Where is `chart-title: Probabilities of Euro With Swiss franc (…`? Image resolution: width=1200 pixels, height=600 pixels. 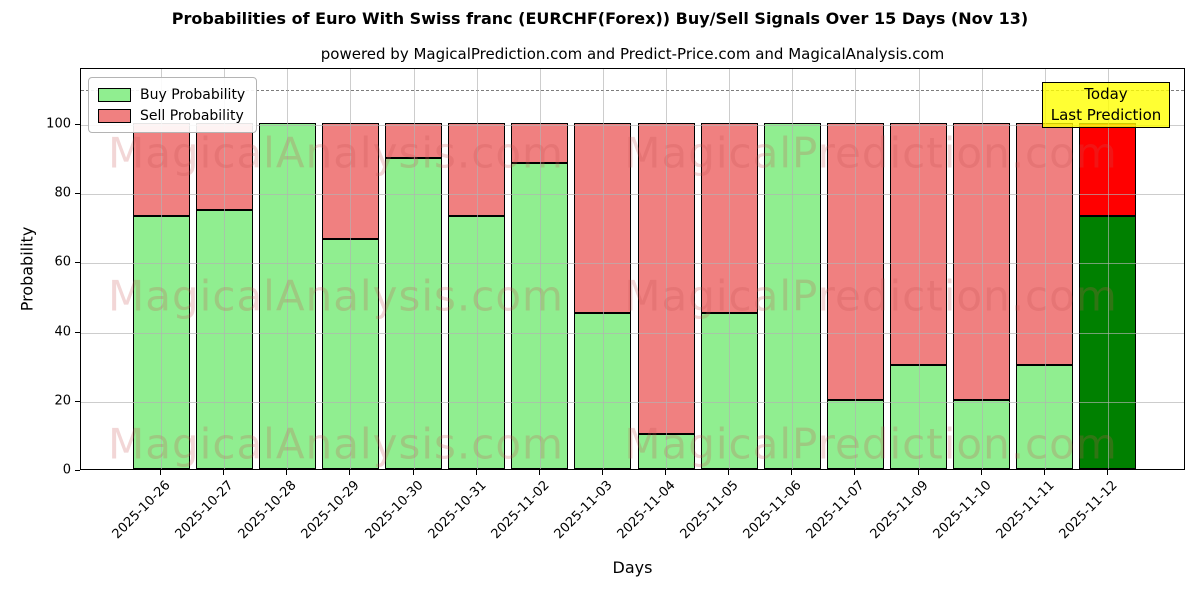 chart-title: Probabilities of Euro With Swiss franc (… is located at coordinates (600, 18).